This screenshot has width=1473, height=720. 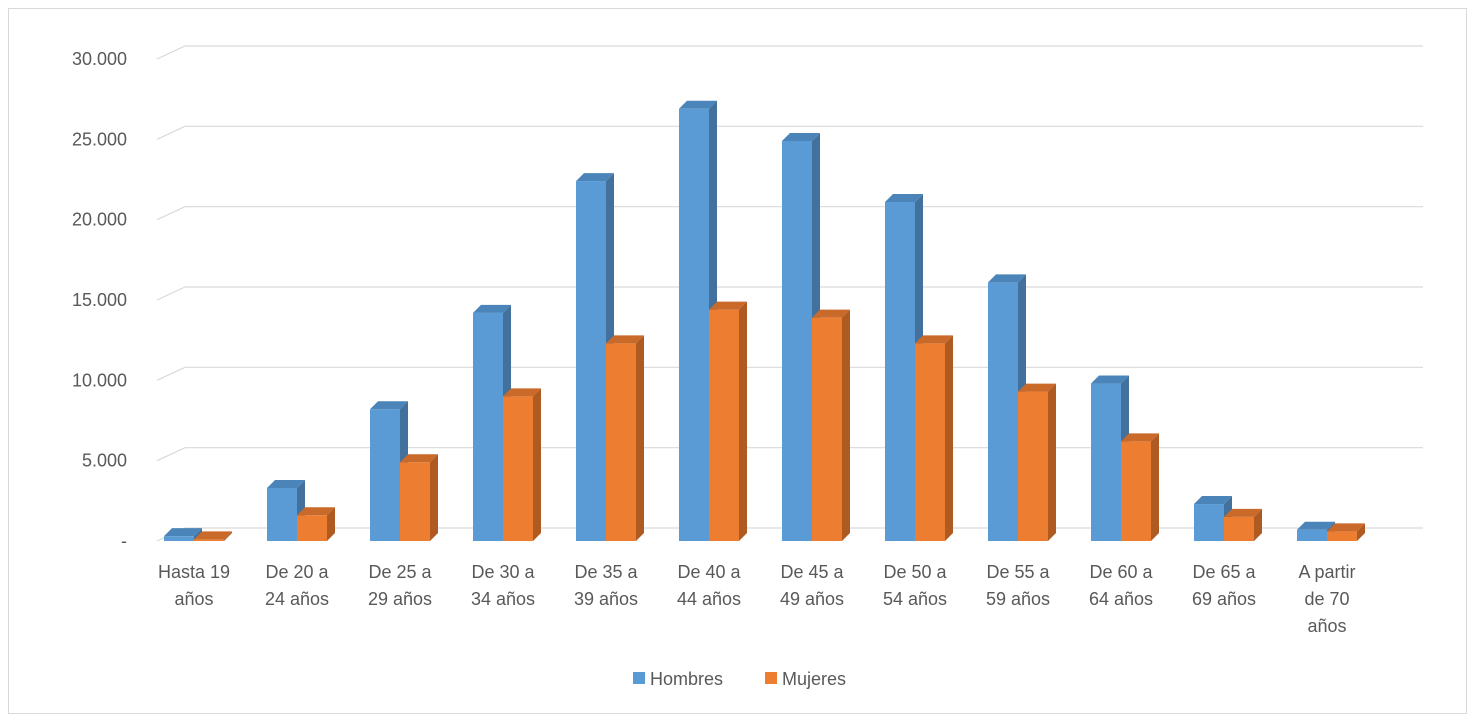 What do you see at coordinates (812, 585) in the screenshot?
I see `x-tick-label: De 45 a 49 años` at bounding box center [812, 585].